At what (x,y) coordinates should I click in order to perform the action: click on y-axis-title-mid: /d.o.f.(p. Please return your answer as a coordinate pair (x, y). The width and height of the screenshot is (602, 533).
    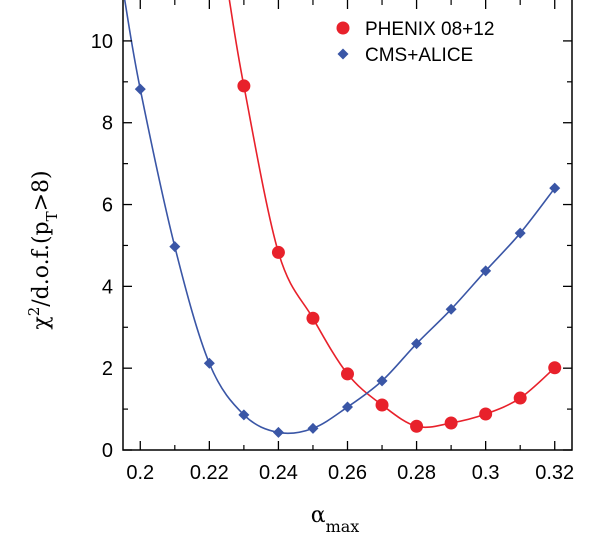
    Looking at the image, I should click on (41, 263).